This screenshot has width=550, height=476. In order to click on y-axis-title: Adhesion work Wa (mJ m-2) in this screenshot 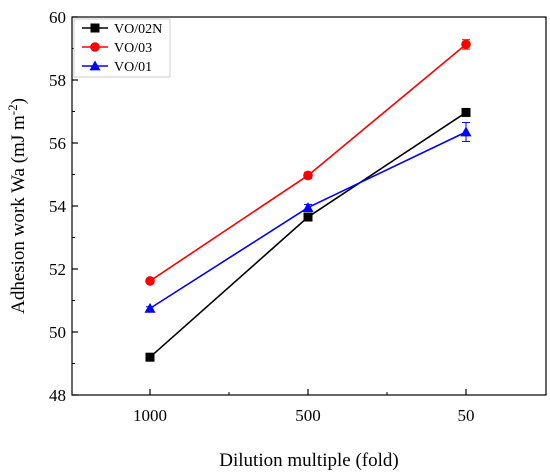, I will do `click(17, 206)`.